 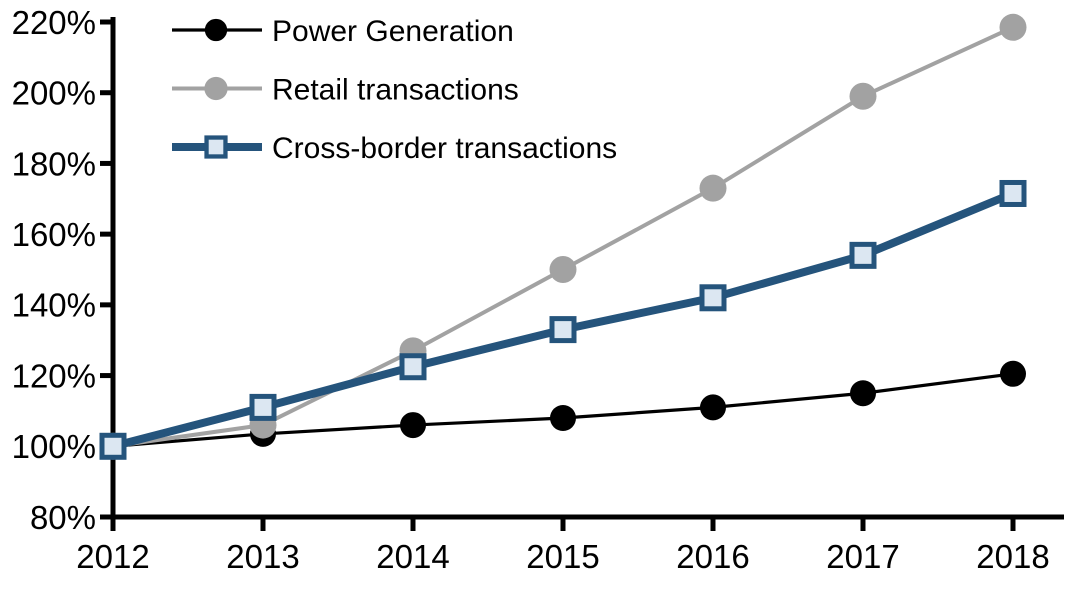 I want to click on y-tick-label-100: 100%, so click(x=54, y=446).